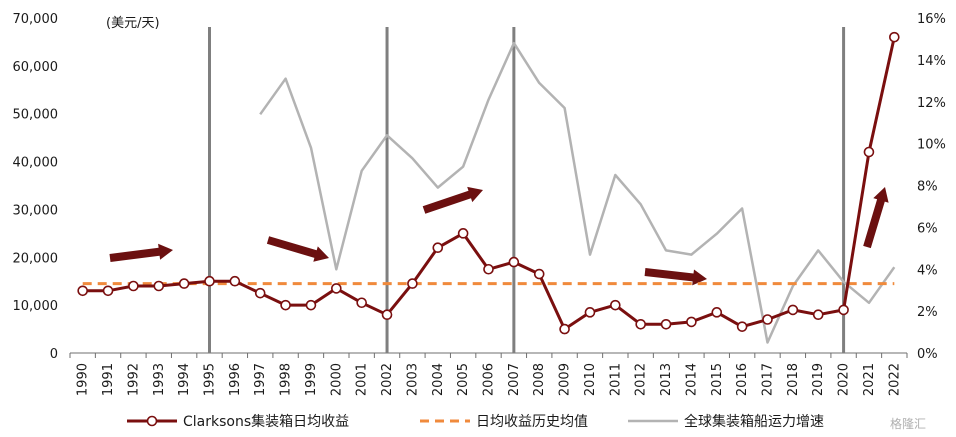 The image size is (956, 437). Describe the element at coordinates (894, 379) in the screenshot. I see `x-tick-label: 2022` at that location.